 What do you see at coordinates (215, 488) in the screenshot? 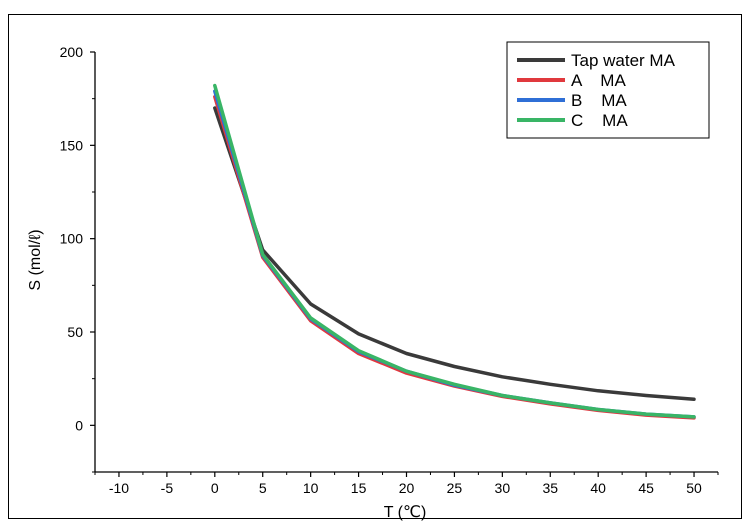
I see `x-tick-label: 0` at bounding box center [215, 488].